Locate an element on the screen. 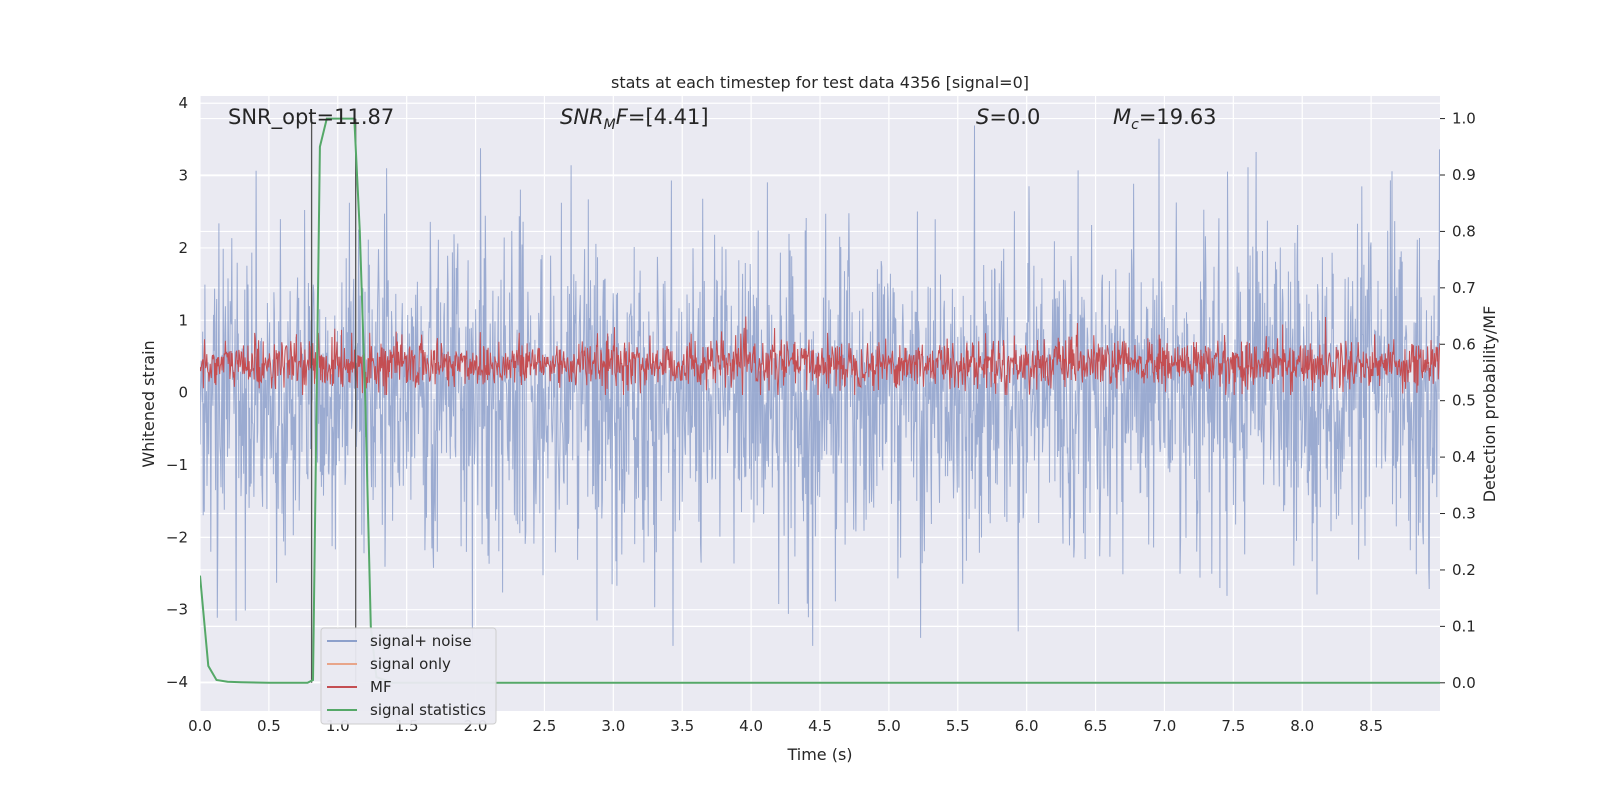  y-axis-label-left: Whitened strain is located at coordinates (148, 403).